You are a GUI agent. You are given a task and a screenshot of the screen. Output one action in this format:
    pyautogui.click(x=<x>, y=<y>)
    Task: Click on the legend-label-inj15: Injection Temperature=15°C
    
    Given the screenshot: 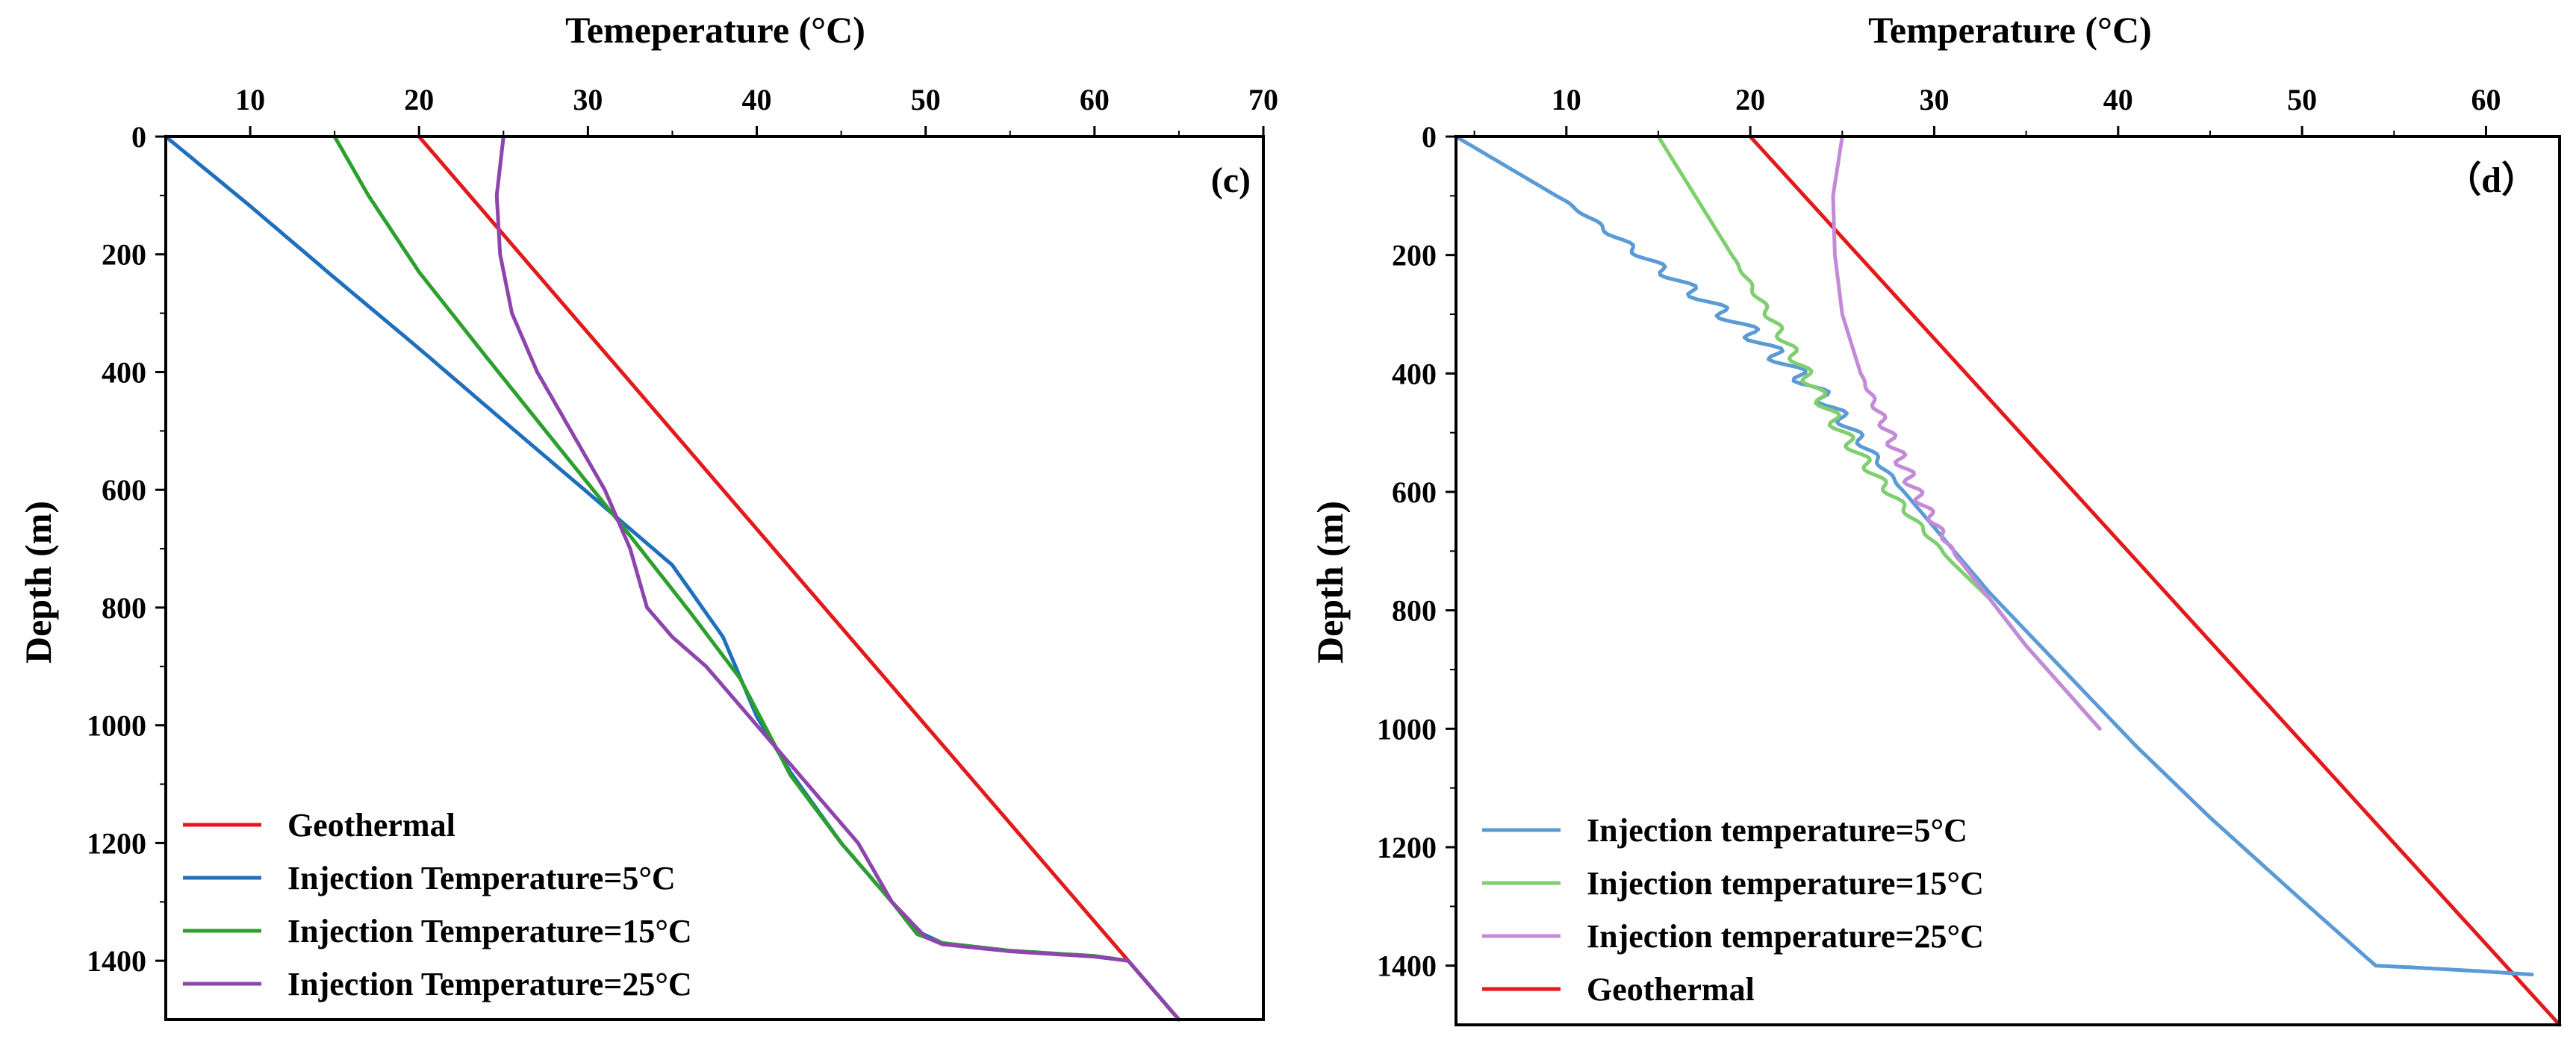 What is the action you would take?
    pyautogui.click(x=489, y=931)
    